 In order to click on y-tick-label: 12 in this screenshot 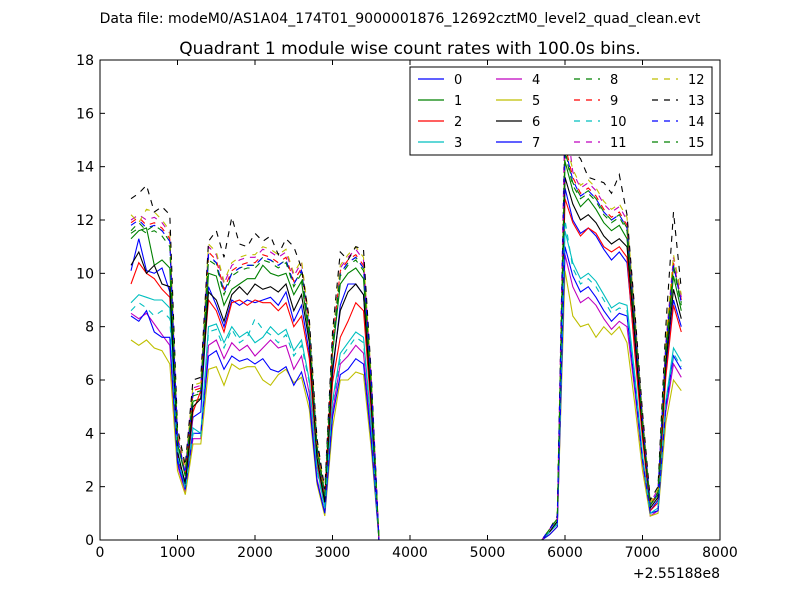, I will do `click(85, 221)`.